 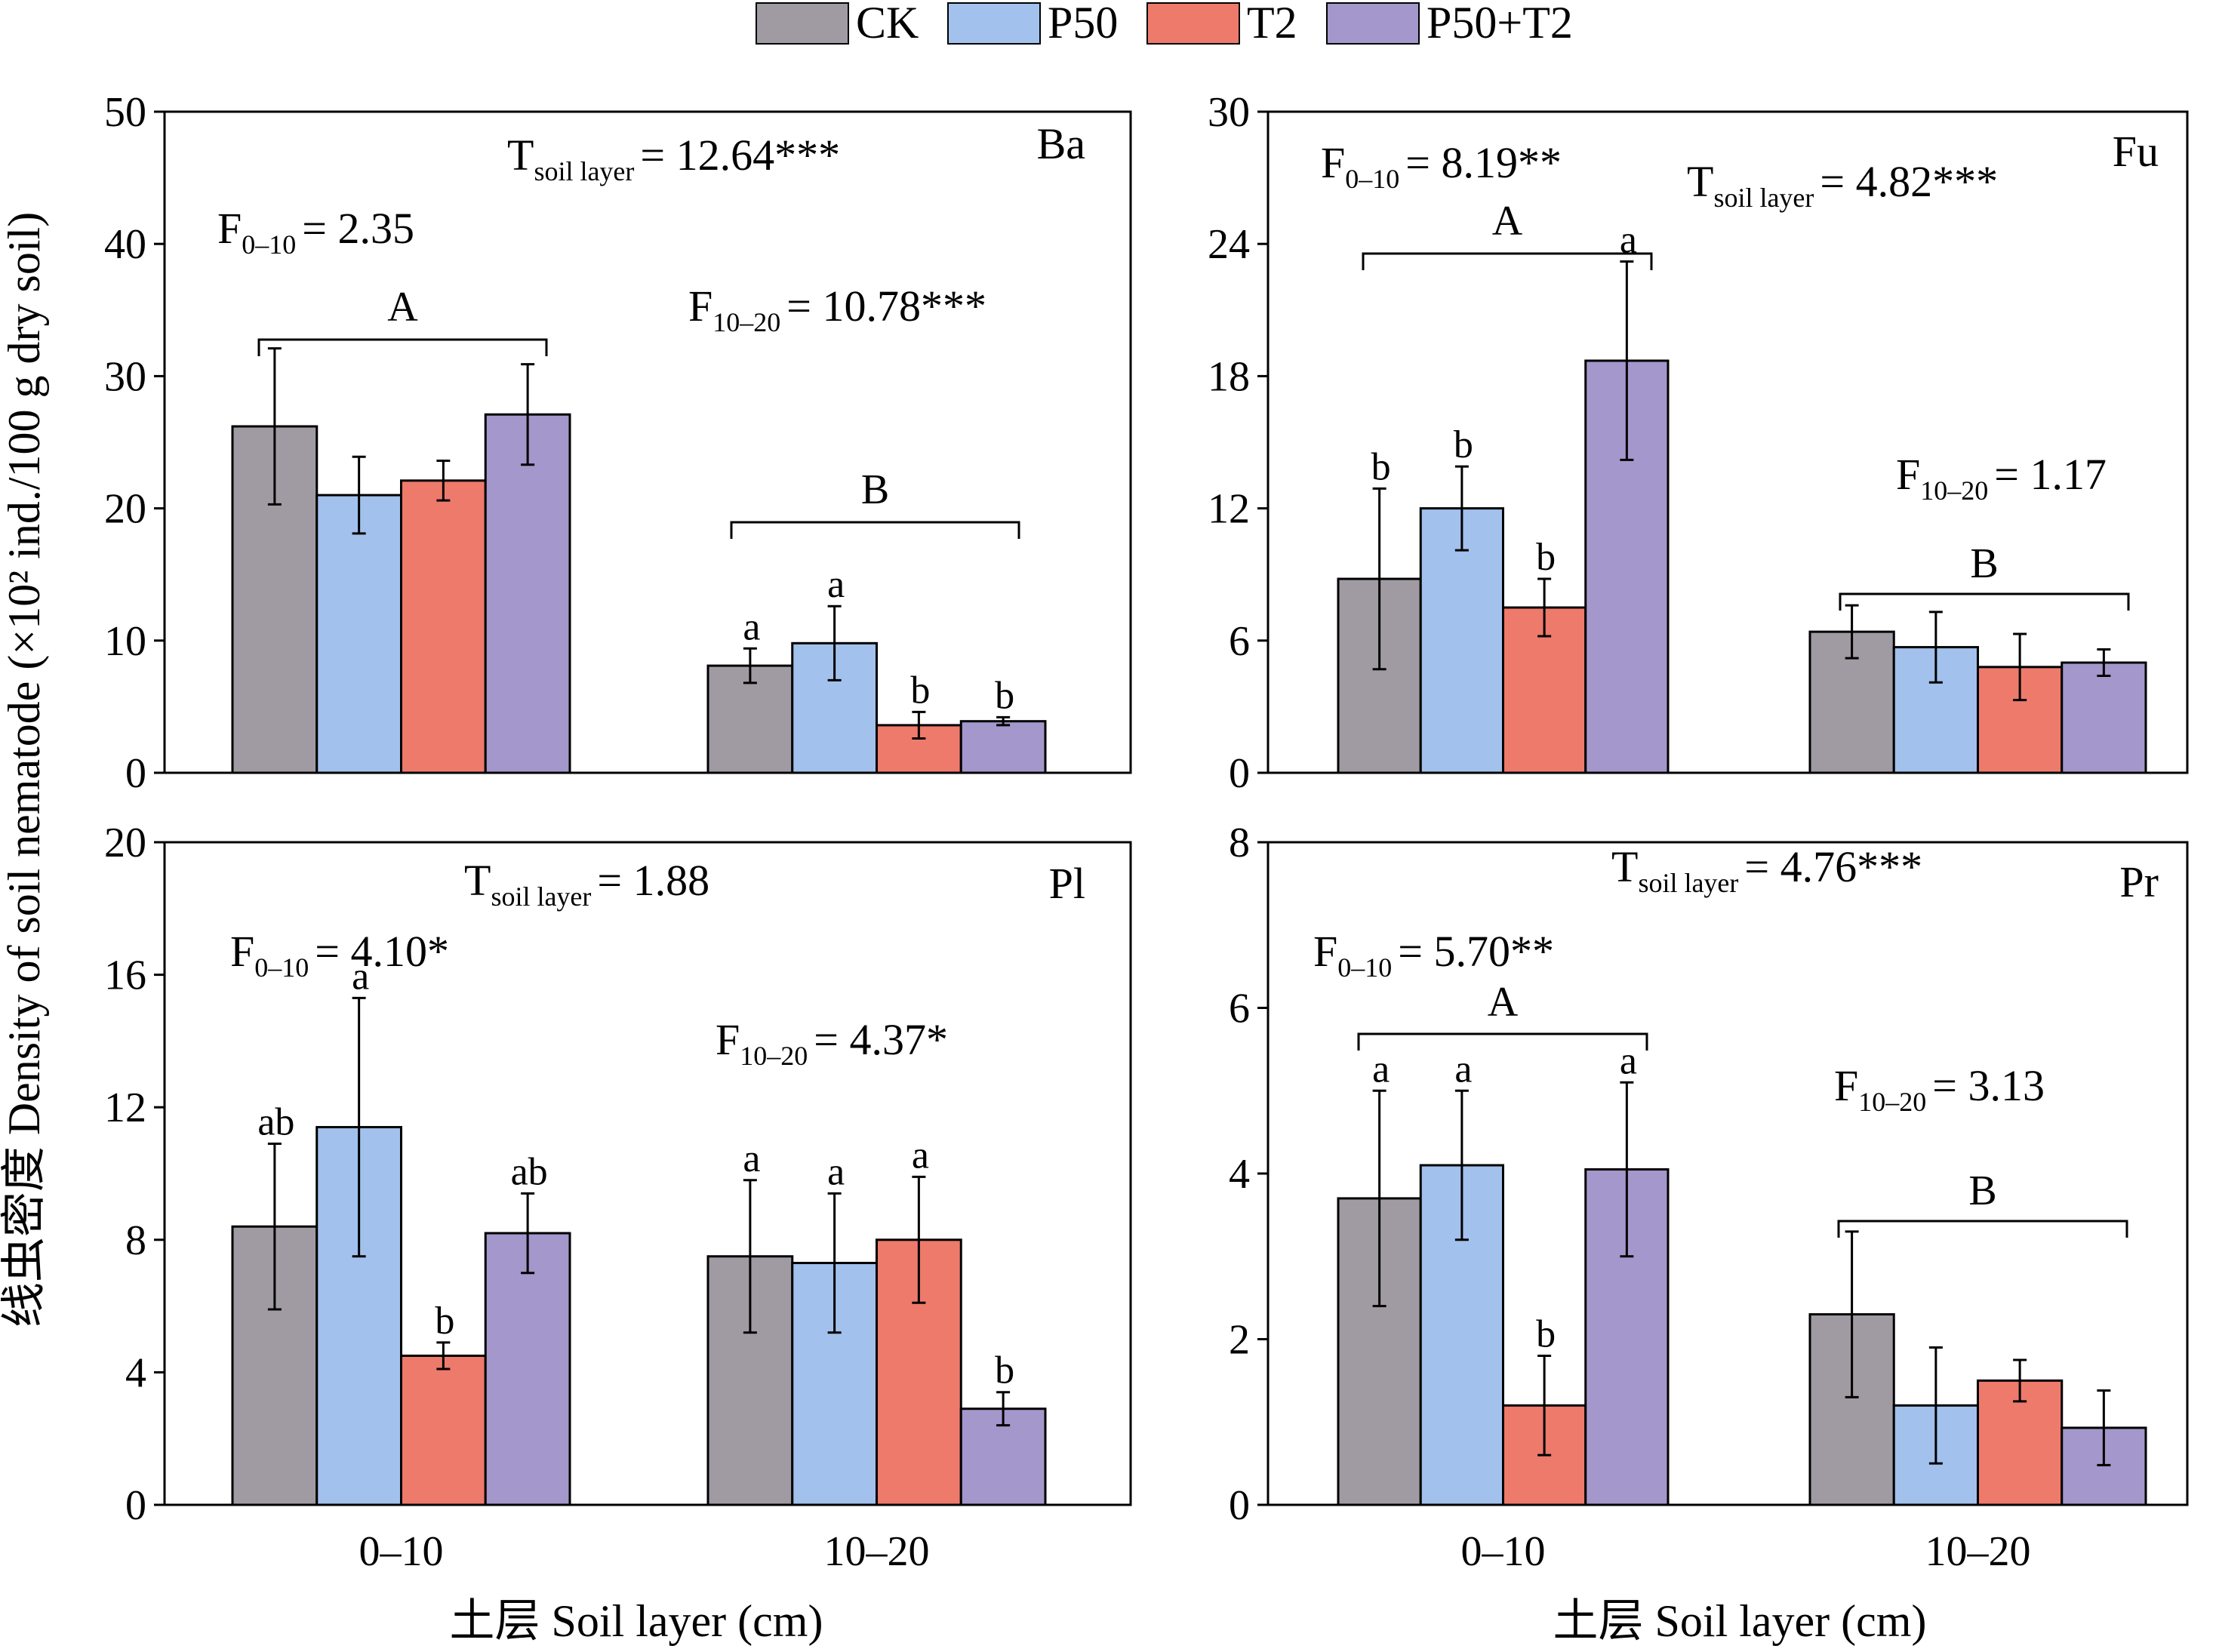 What do you see at coordinates (832, 1043) in the screenshot?
I see `stat-annotation: F10–20 = 4.37*` at bounding box center [832, 1043].